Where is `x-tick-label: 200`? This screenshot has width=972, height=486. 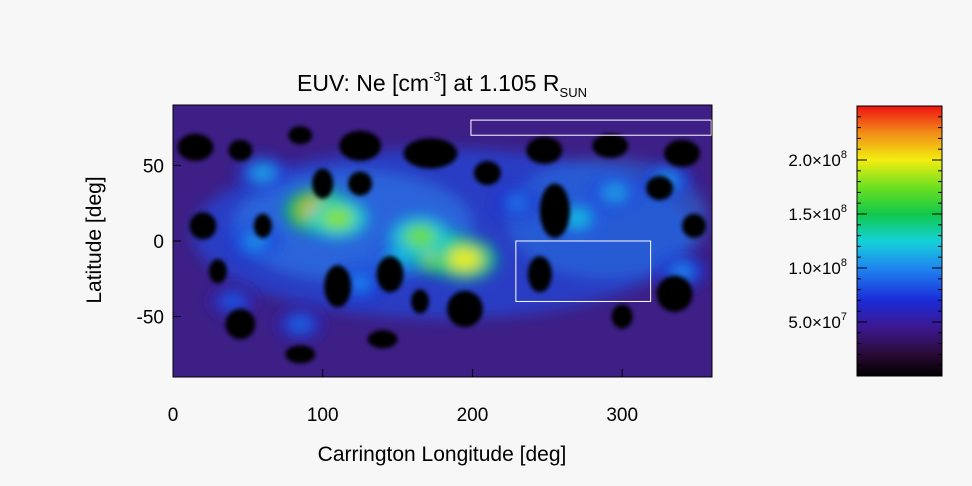
x-tick-label: 200 is located at coordinates (473, 415).